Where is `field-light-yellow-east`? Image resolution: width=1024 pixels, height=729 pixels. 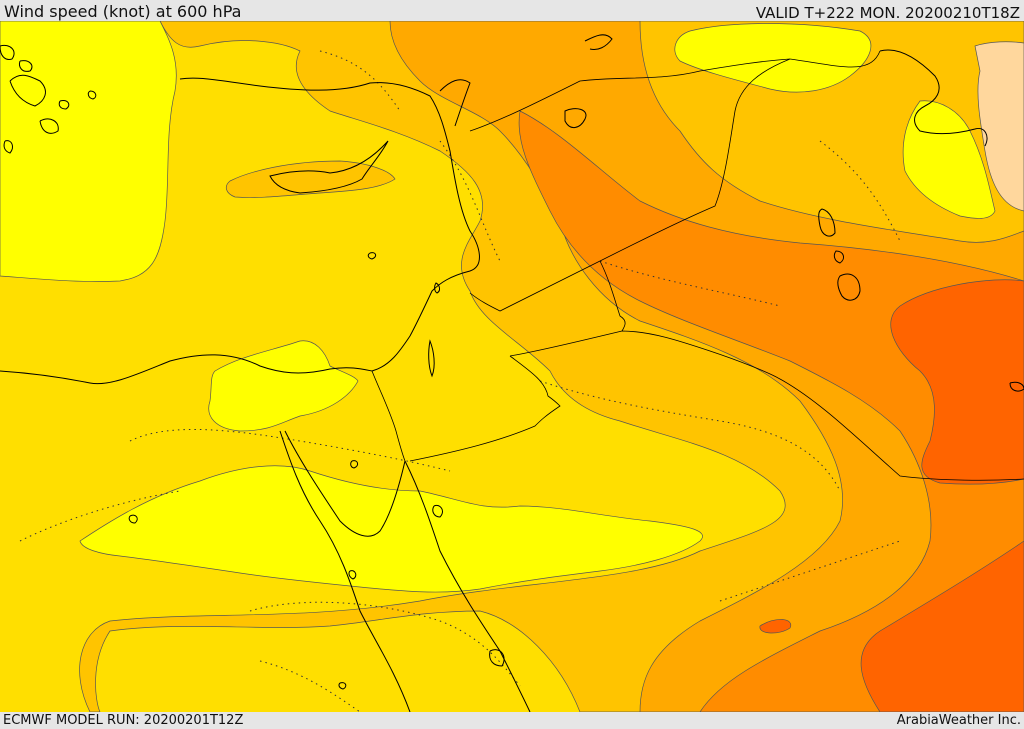 field-light-yellow-east is located at coordinates (949, 159).